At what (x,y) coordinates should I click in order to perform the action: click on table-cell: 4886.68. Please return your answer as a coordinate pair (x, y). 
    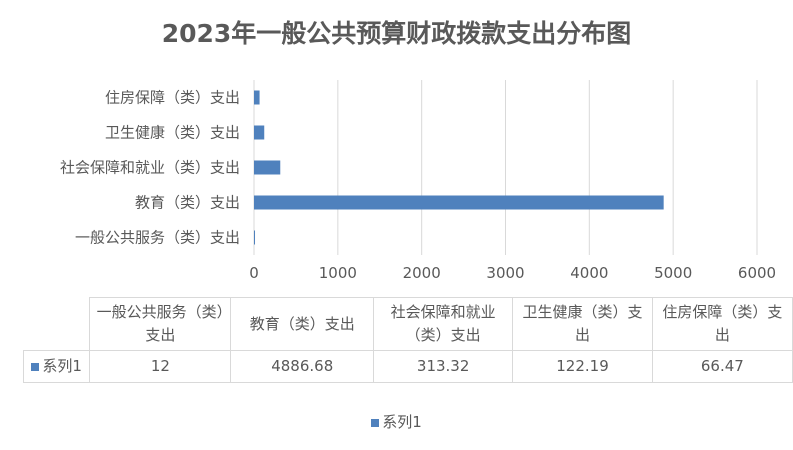
    Looking at the image, I should click on (302, 366).